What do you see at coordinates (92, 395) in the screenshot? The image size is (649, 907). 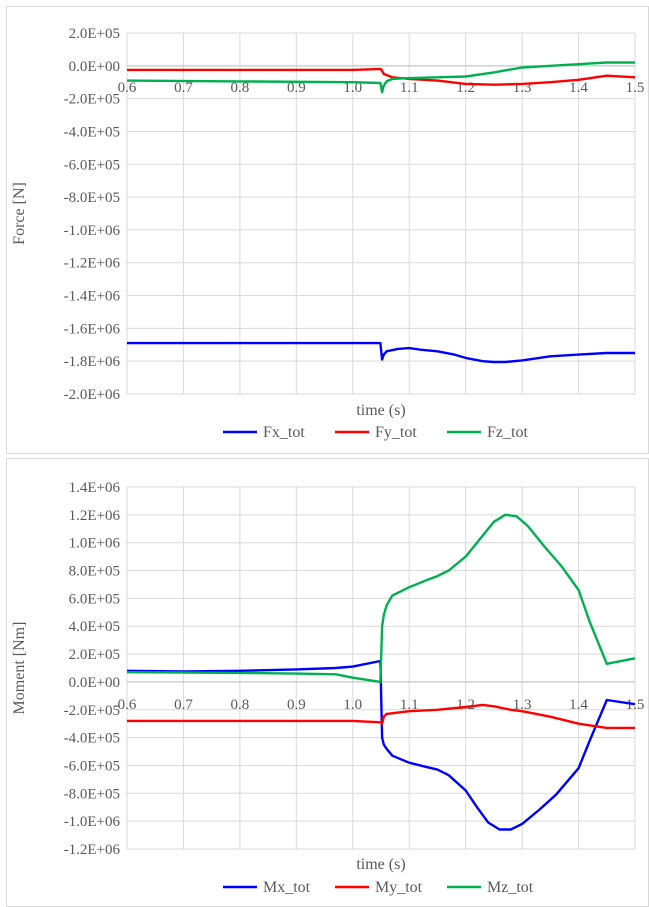 I see `force-y-tick-label: -2.0E+06` at bounding box center [92, 395].